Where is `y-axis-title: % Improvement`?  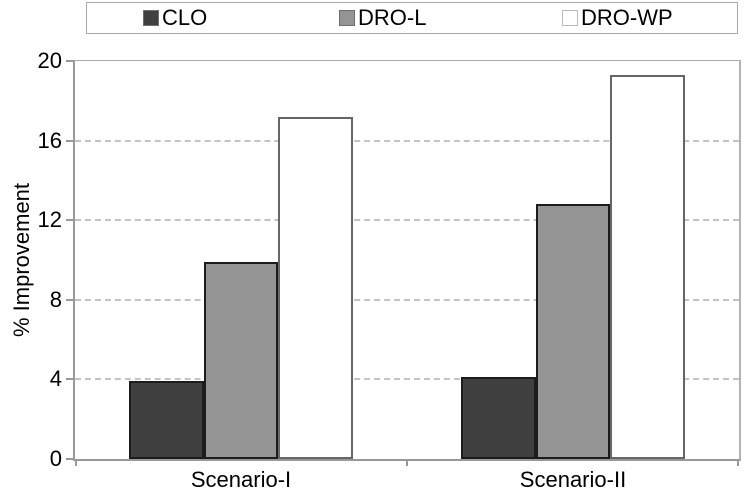
y-axis-title: % Improvement is located at coordinates (21, 260).